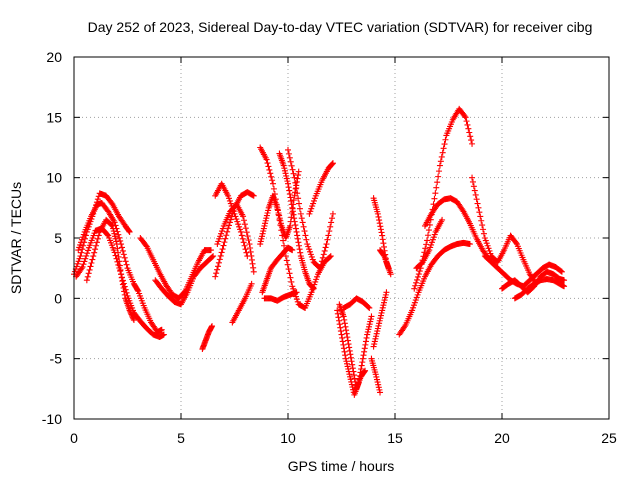 This screenshot has width=640, height=480. I want to click on x-tick-label: 15, so click(395, 438).